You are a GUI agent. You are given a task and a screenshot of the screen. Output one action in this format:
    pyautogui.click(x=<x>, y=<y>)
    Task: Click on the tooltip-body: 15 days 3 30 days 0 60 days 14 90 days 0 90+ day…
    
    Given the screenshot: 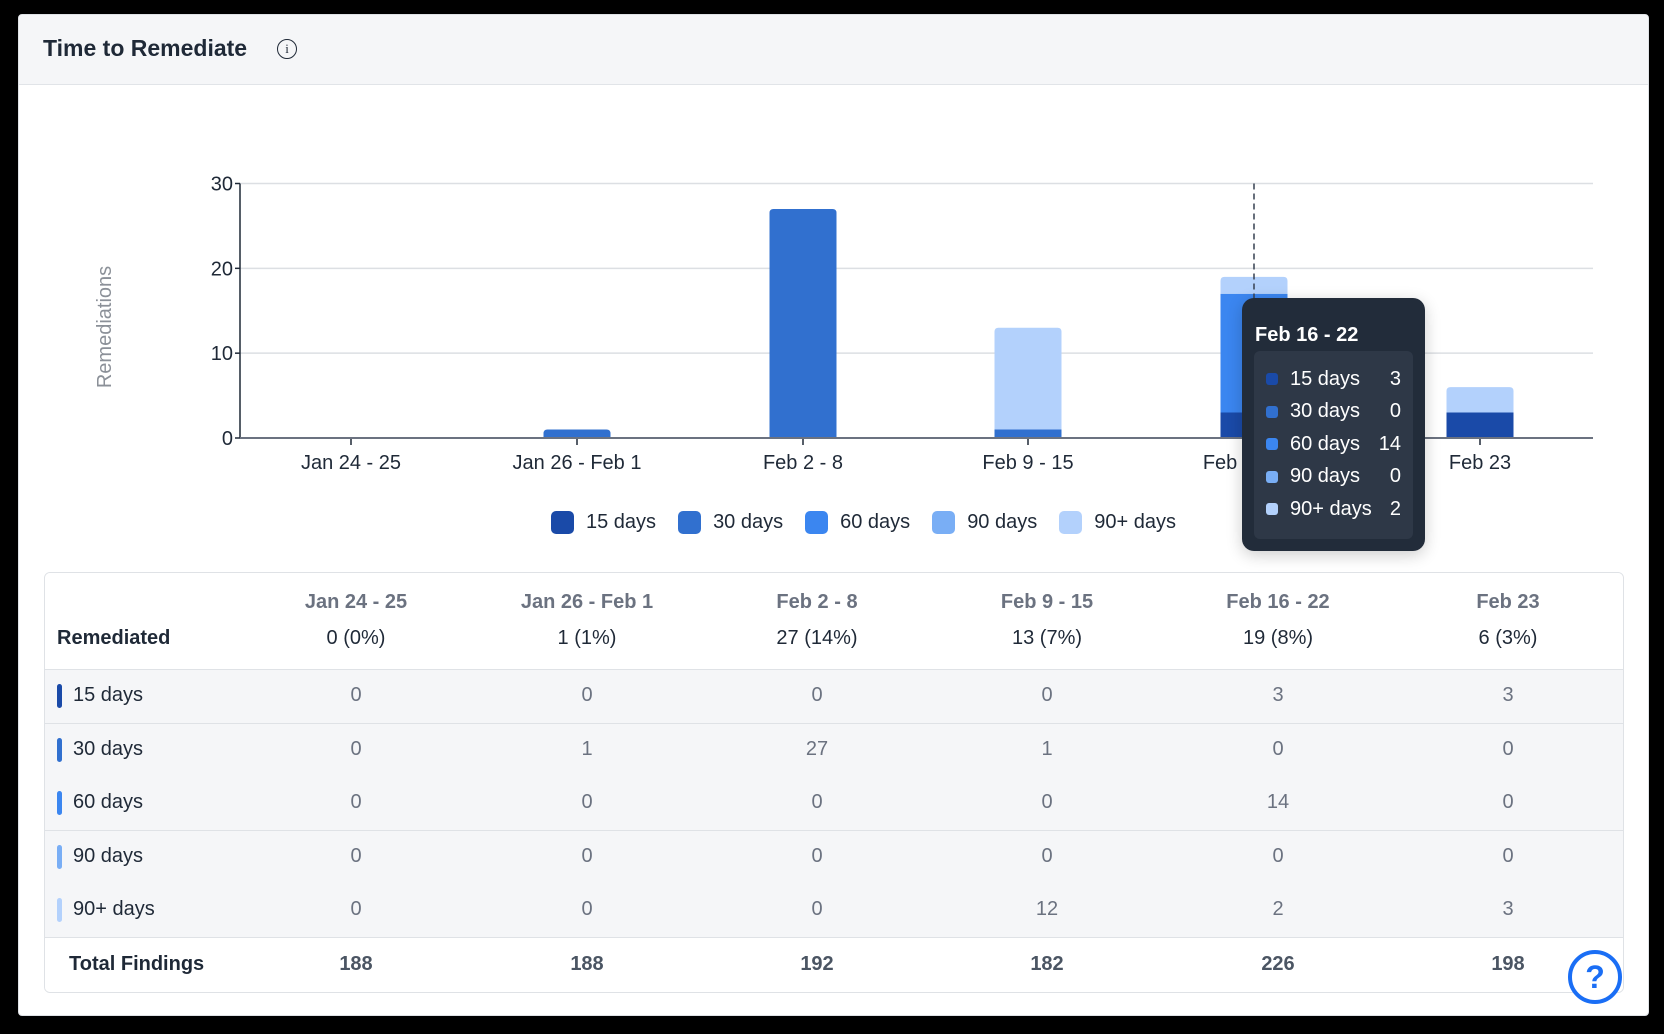 What is the action you would take?
    pyautogui.click(x=1333, y=445)
    